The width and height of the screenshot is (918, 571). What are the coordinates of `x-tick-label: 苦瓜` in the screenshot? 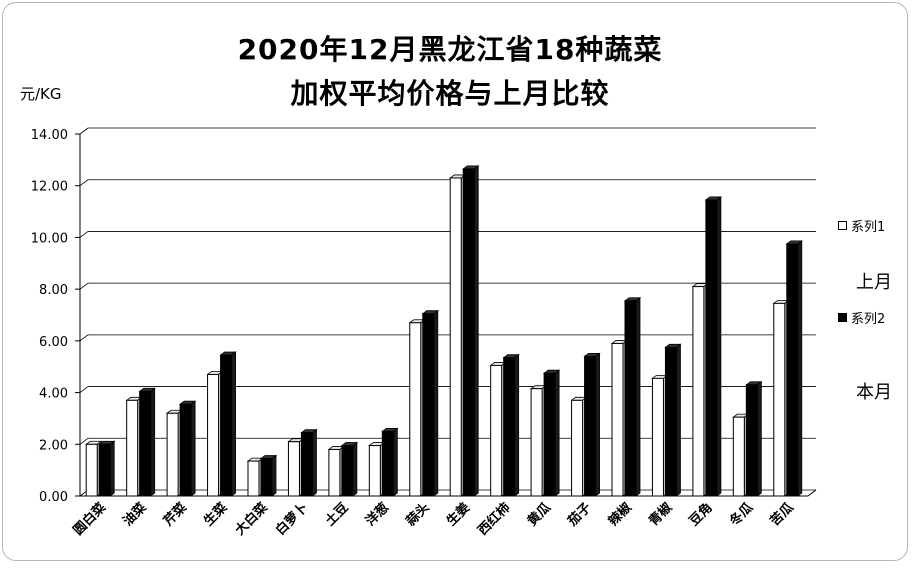 It's located at (782, 515).